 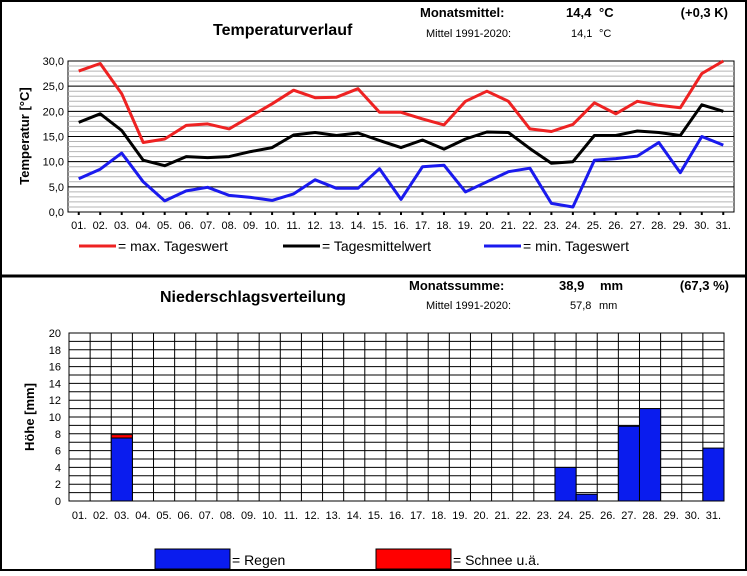 What do you see at coordinates (269, 516) in the screenshot?
I see `precipitation-x-tick-label: 10.` at bounding box center [269, 516].